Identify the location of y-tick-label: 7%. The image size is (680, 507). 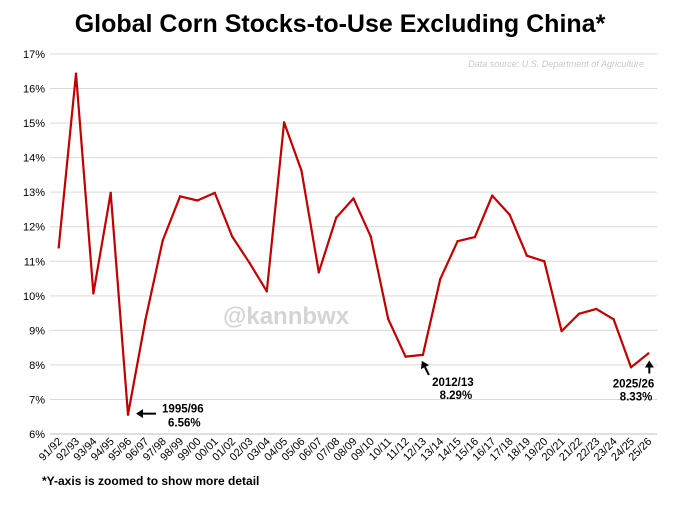
(37, 400).